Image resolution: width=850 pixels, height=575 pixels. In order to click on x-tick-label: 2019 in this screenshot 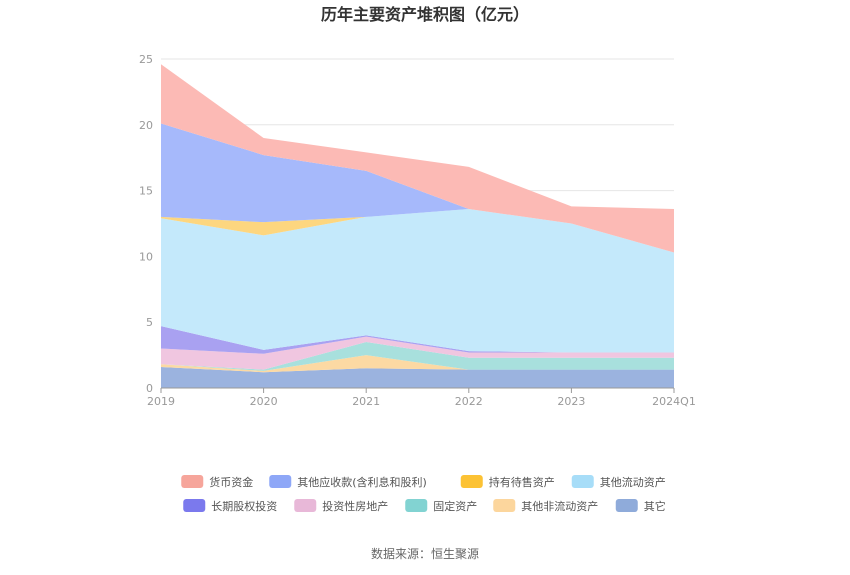, I will do `click(161, 401)`.